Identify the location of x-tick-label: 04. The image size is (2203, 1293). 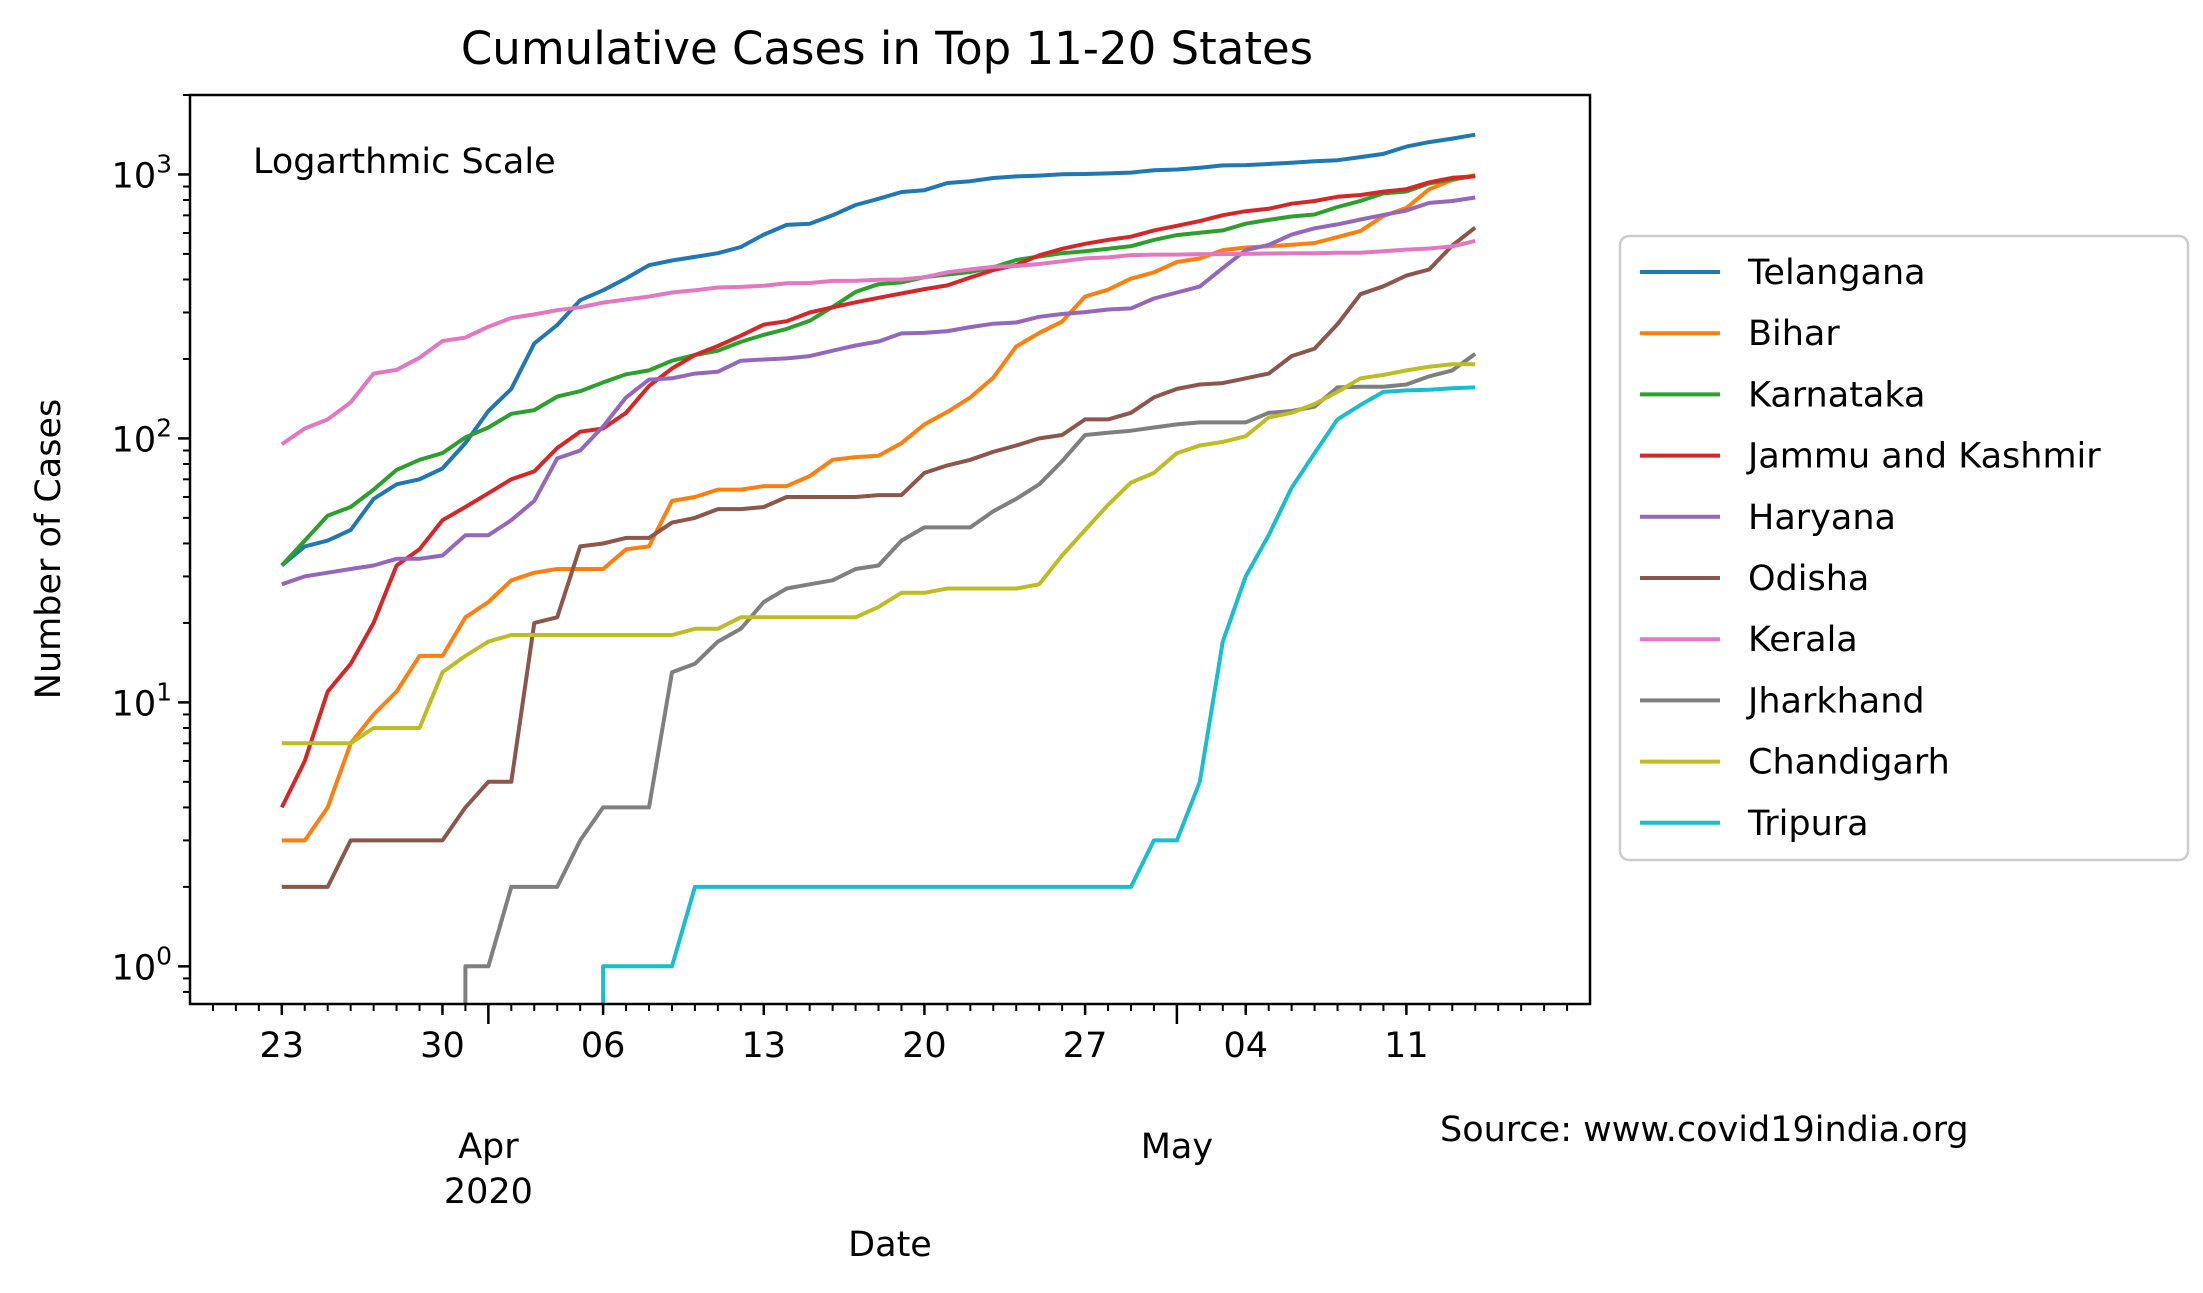
(1245, 1046).